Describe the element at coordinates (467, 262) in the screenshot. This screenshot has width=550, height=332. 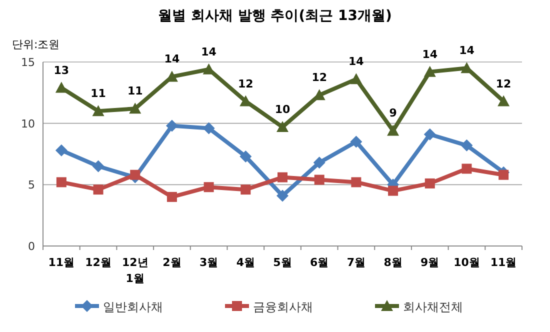
I see `x-tick-label: 10월` at that location.